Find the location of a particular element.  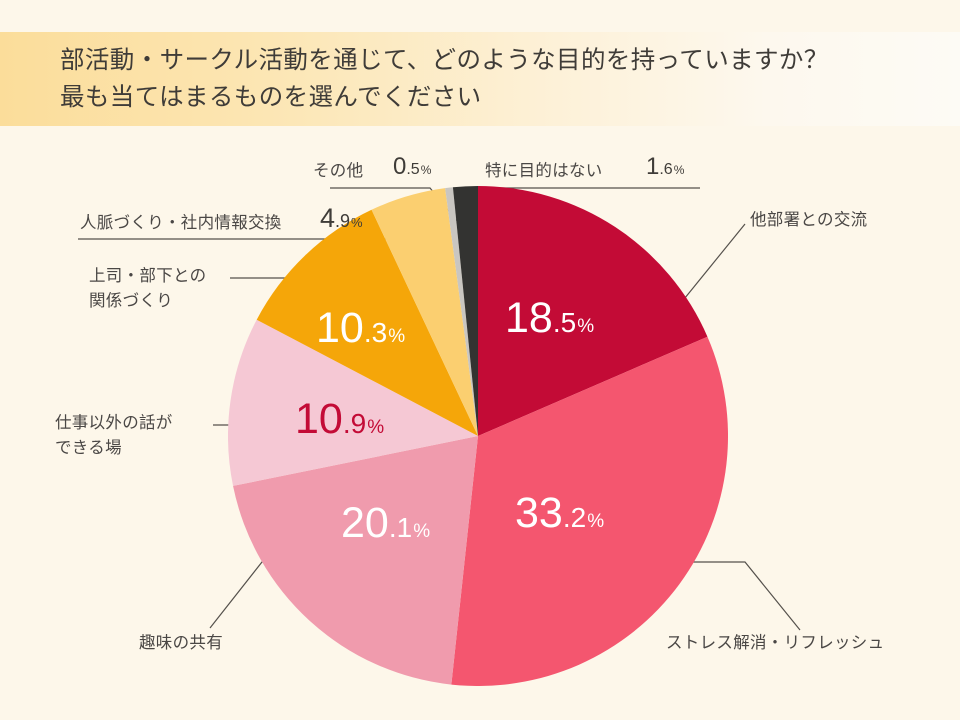

slice-value-boss-relations: 10.3% is located at coordinates (361, 328).